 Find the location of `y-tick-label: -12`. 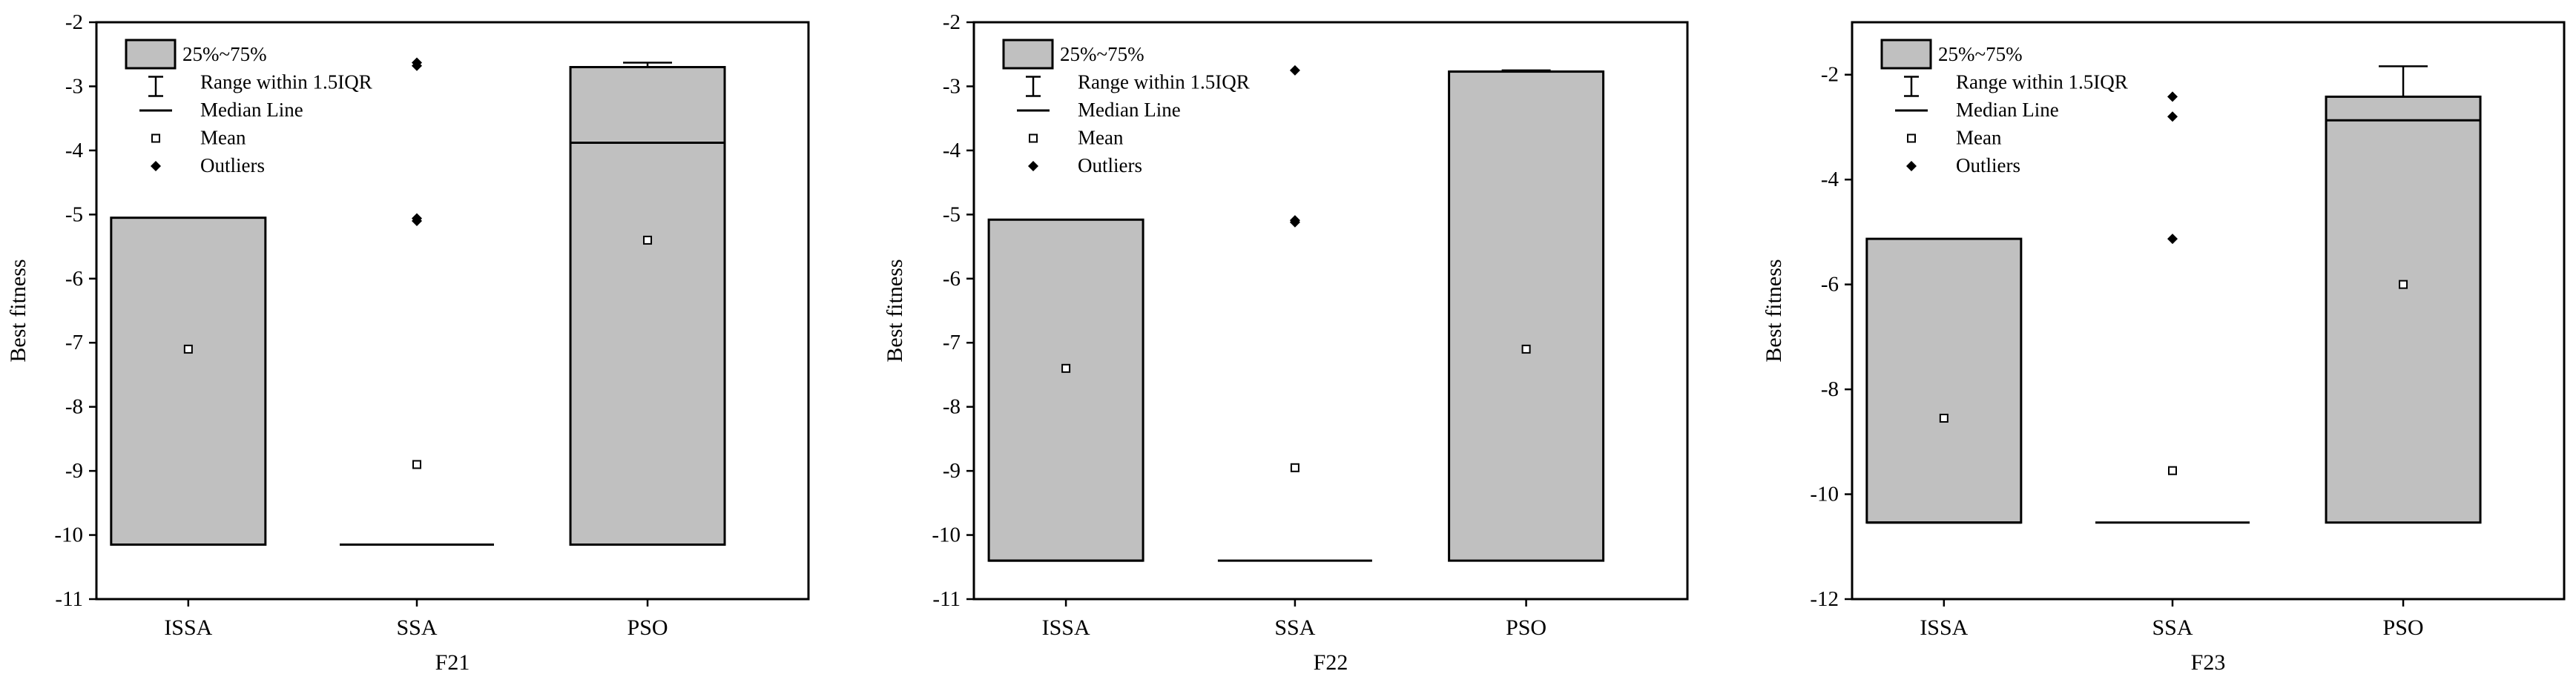

y-tick-label: -12 is located at coordinates (1825, 599).